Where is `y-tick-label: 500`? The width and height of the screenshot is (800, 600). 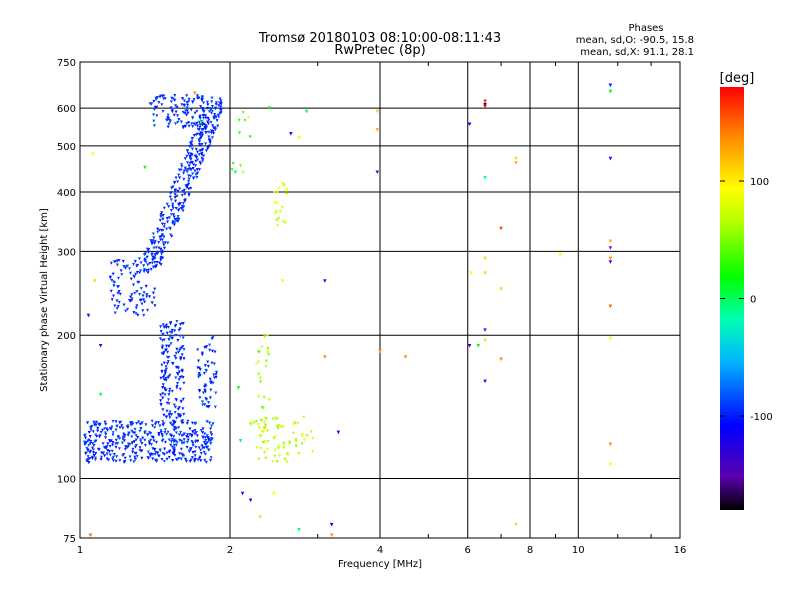 y-tick-label: 500 is located at coordinates (66, 147).